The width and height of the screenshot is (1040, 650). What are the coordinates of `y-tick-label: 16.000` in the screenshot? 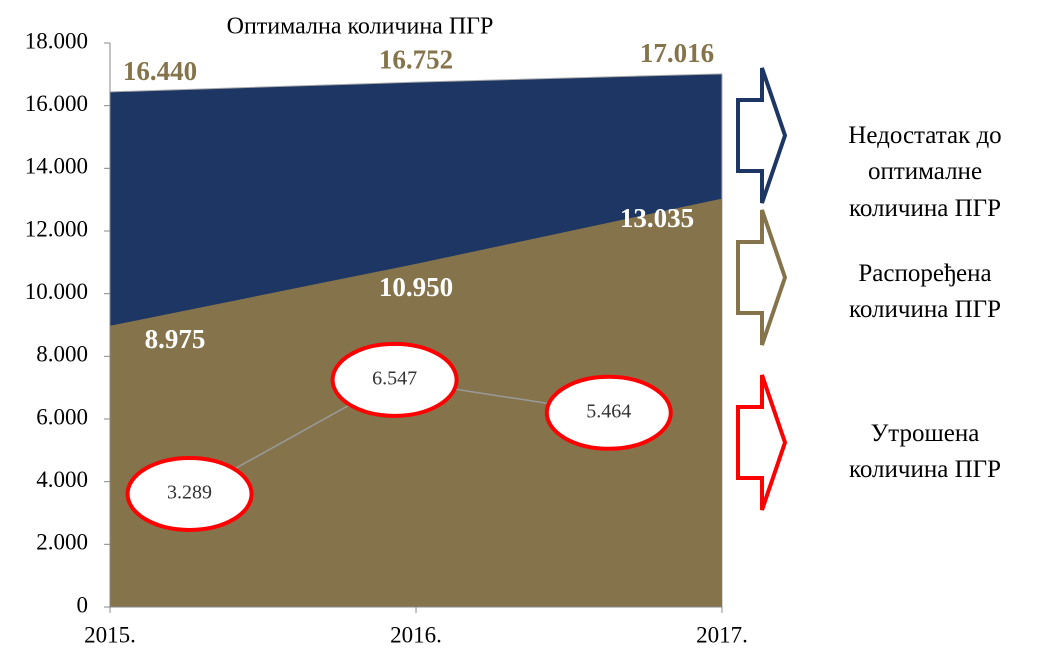 It's located at (56, 103).